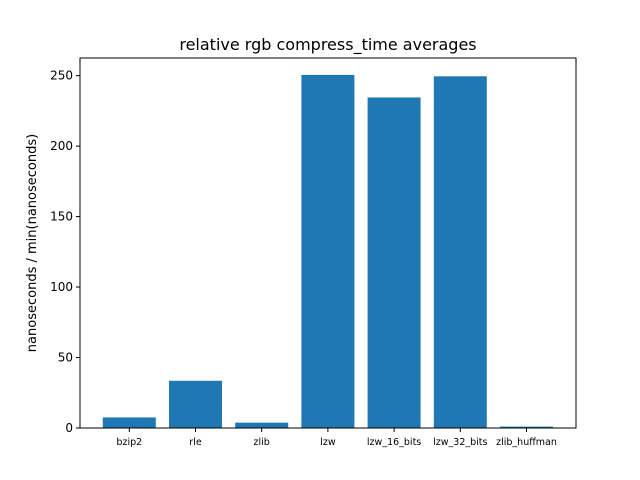  I want to click on x-tick-label: bzip2, so click(129, 442).